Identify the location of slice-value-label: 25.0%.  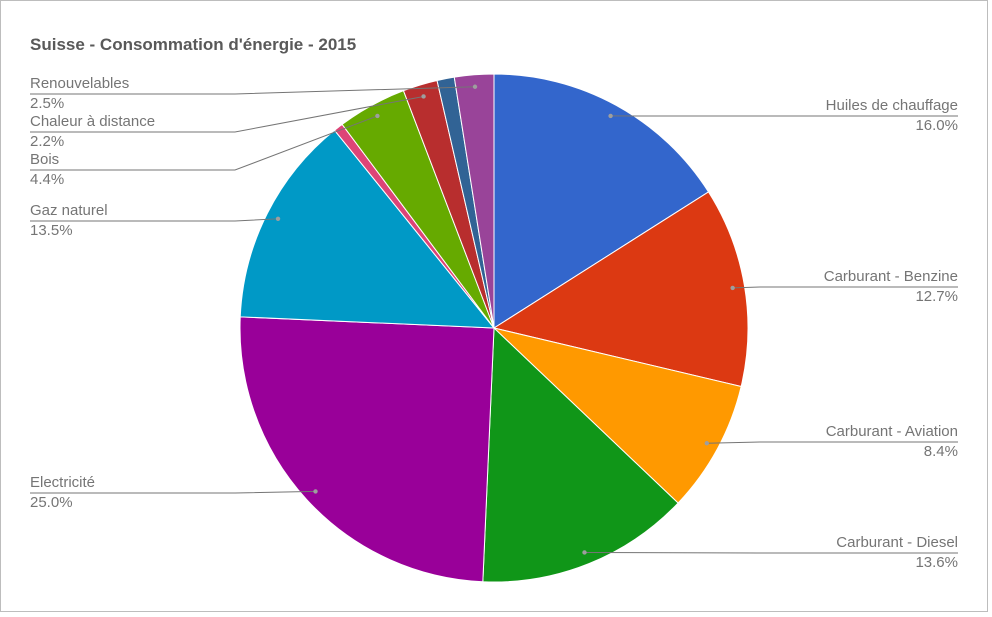
(51, 502).